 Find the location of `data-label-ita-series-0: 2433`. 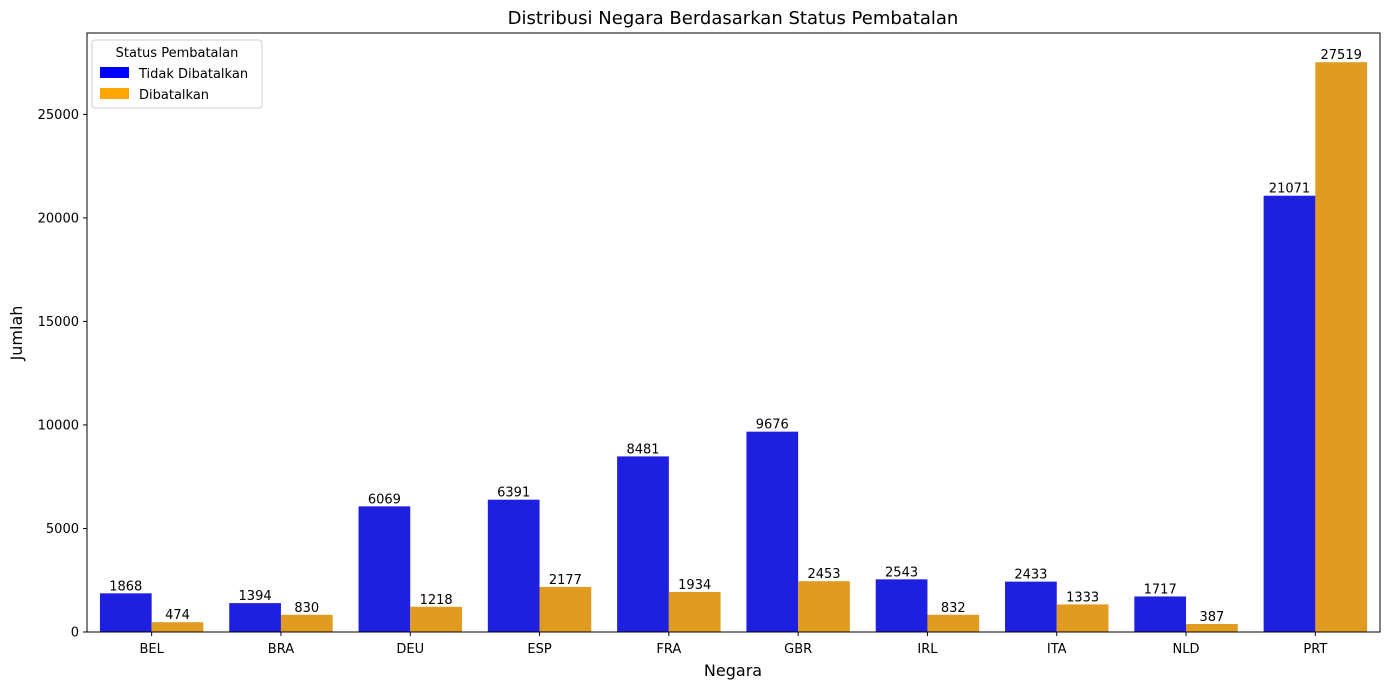

data-label-ita-series-0: 2433 is located at coordinates (1030, 575).